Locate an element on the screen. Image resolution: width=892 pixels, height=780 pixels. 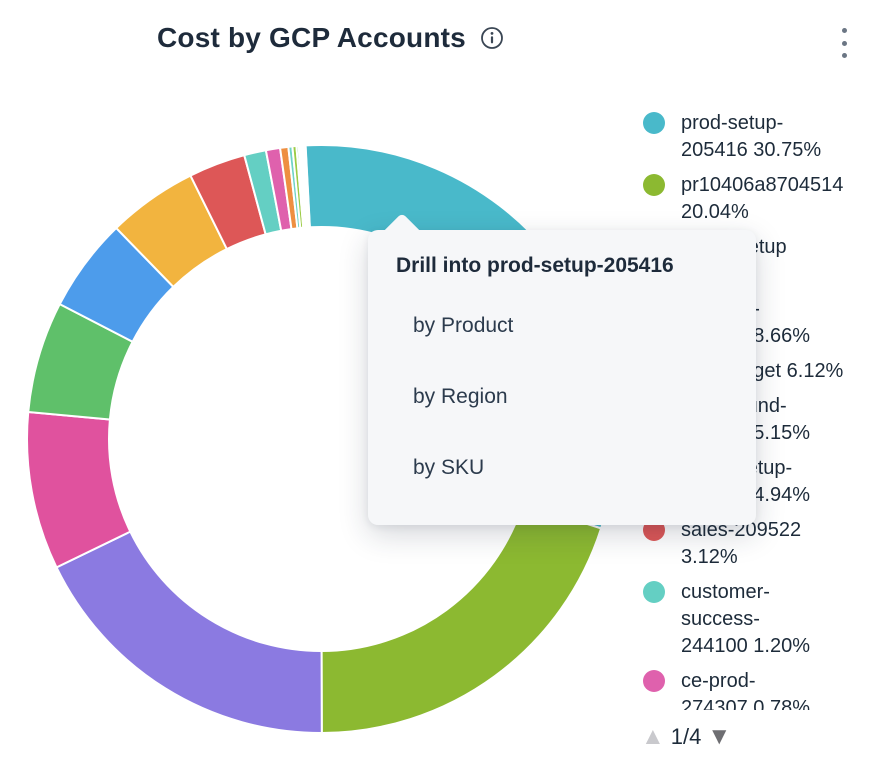
chart-title: Cost by GCP Accounts is located at coordinates (311, 37).